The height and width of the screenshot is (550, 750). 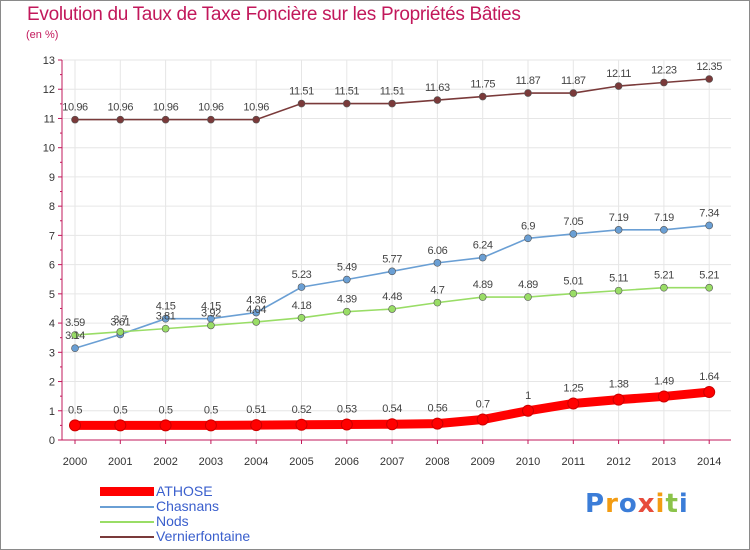 What do you see at coordinates (573, 282) in the screenshot?
I see `data-label: 5.01` at bounding box center [573, 282].